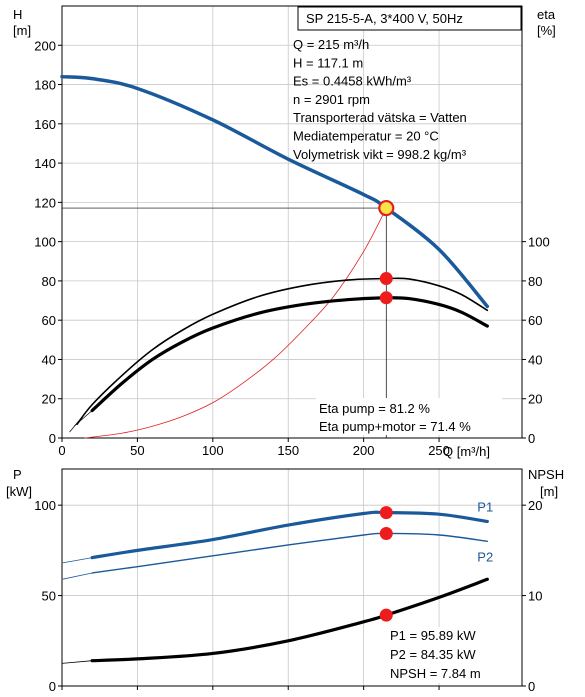 The image size is (585, 697). I want to click on series-label-p1: P1, so click(485, 506).